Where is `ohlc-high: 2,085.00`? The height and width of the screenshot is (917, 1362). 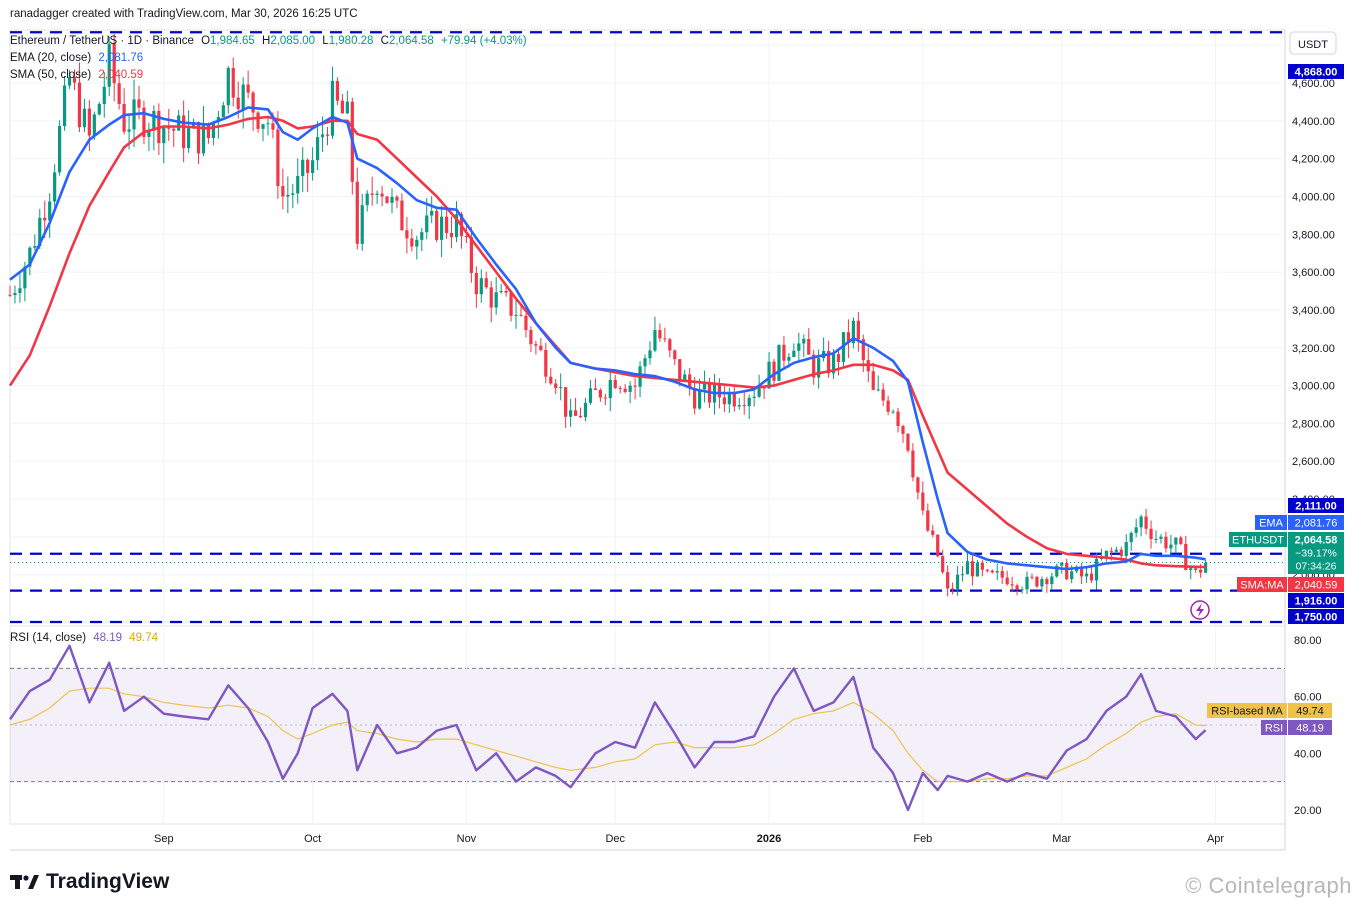 ohlc-high: 2,085.00 is located at coordinates (293, 41).